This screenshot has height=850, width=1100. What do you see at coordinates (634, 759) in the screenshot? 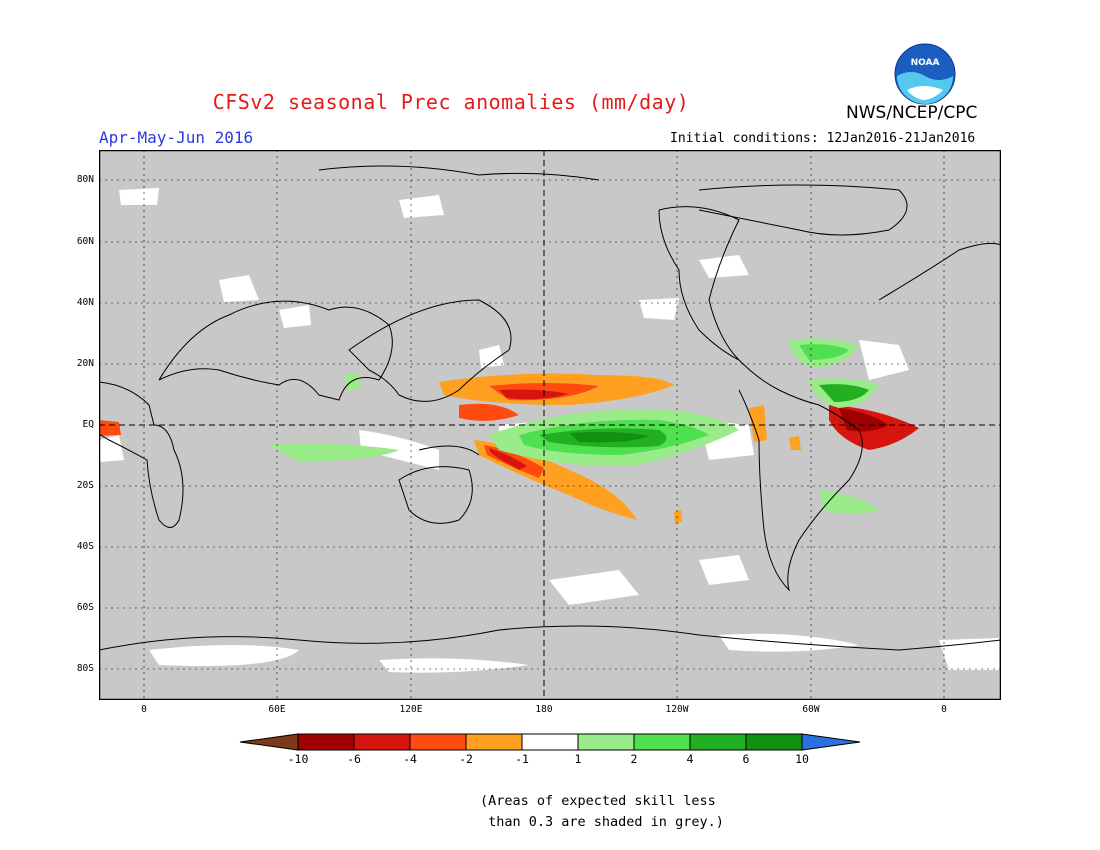
I see `legend-label: 2` at bounding box center [634, 759].